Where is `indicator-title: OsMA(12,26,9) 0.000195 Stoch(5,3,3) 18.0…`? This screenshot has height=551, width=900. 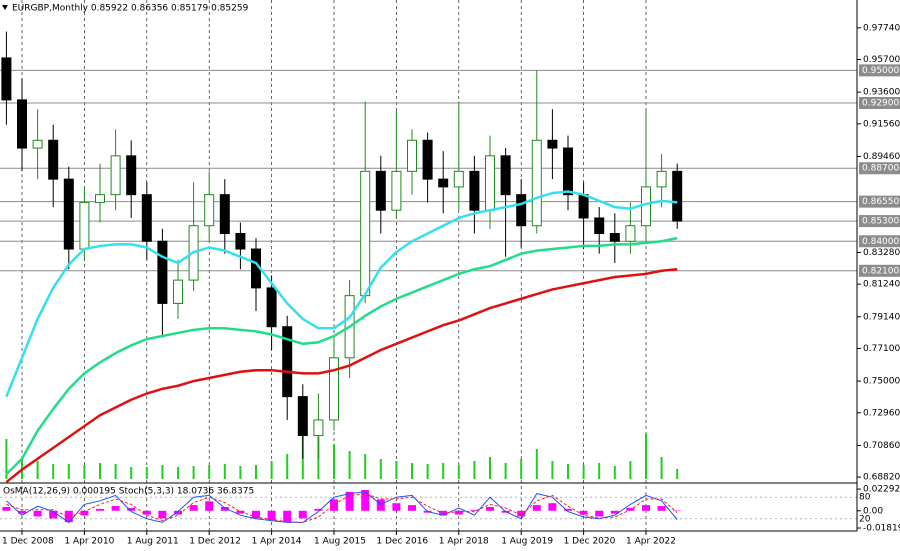
indicator-title: OsMA(12,26,9) 0.000195 Stoch(5,3,3) 18.0… is located at coordinates (128, 492).